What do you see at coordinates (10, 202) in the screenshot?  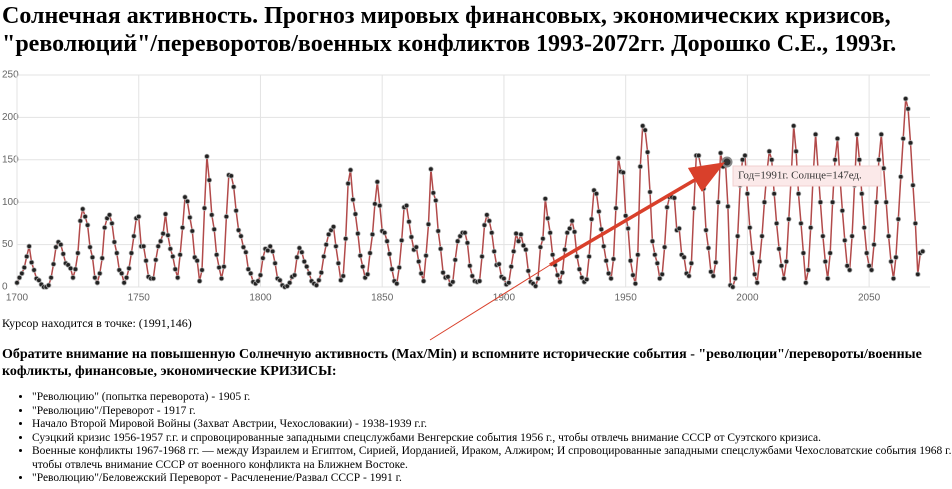 I see `y-tick-label: 100` at bounding box center [10, 202].